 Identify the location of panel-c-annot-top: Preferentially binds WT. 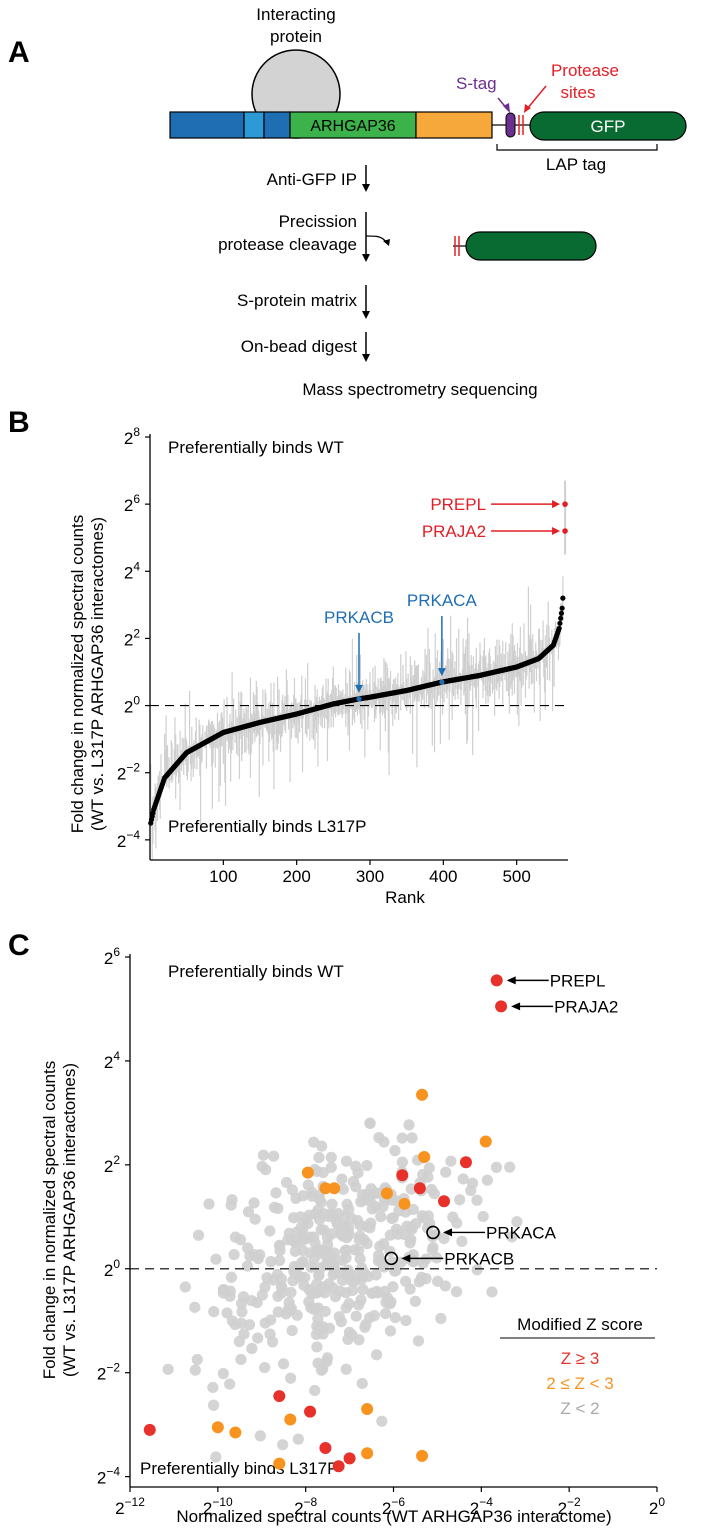
(256, 971).